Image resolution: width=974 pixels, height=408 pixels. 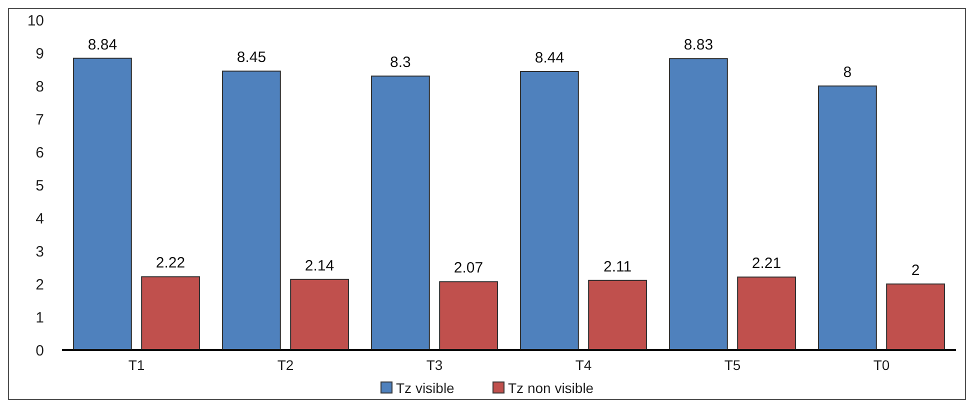 I want to click on legend-label: Tz non visible, so click(x=551, y=388).